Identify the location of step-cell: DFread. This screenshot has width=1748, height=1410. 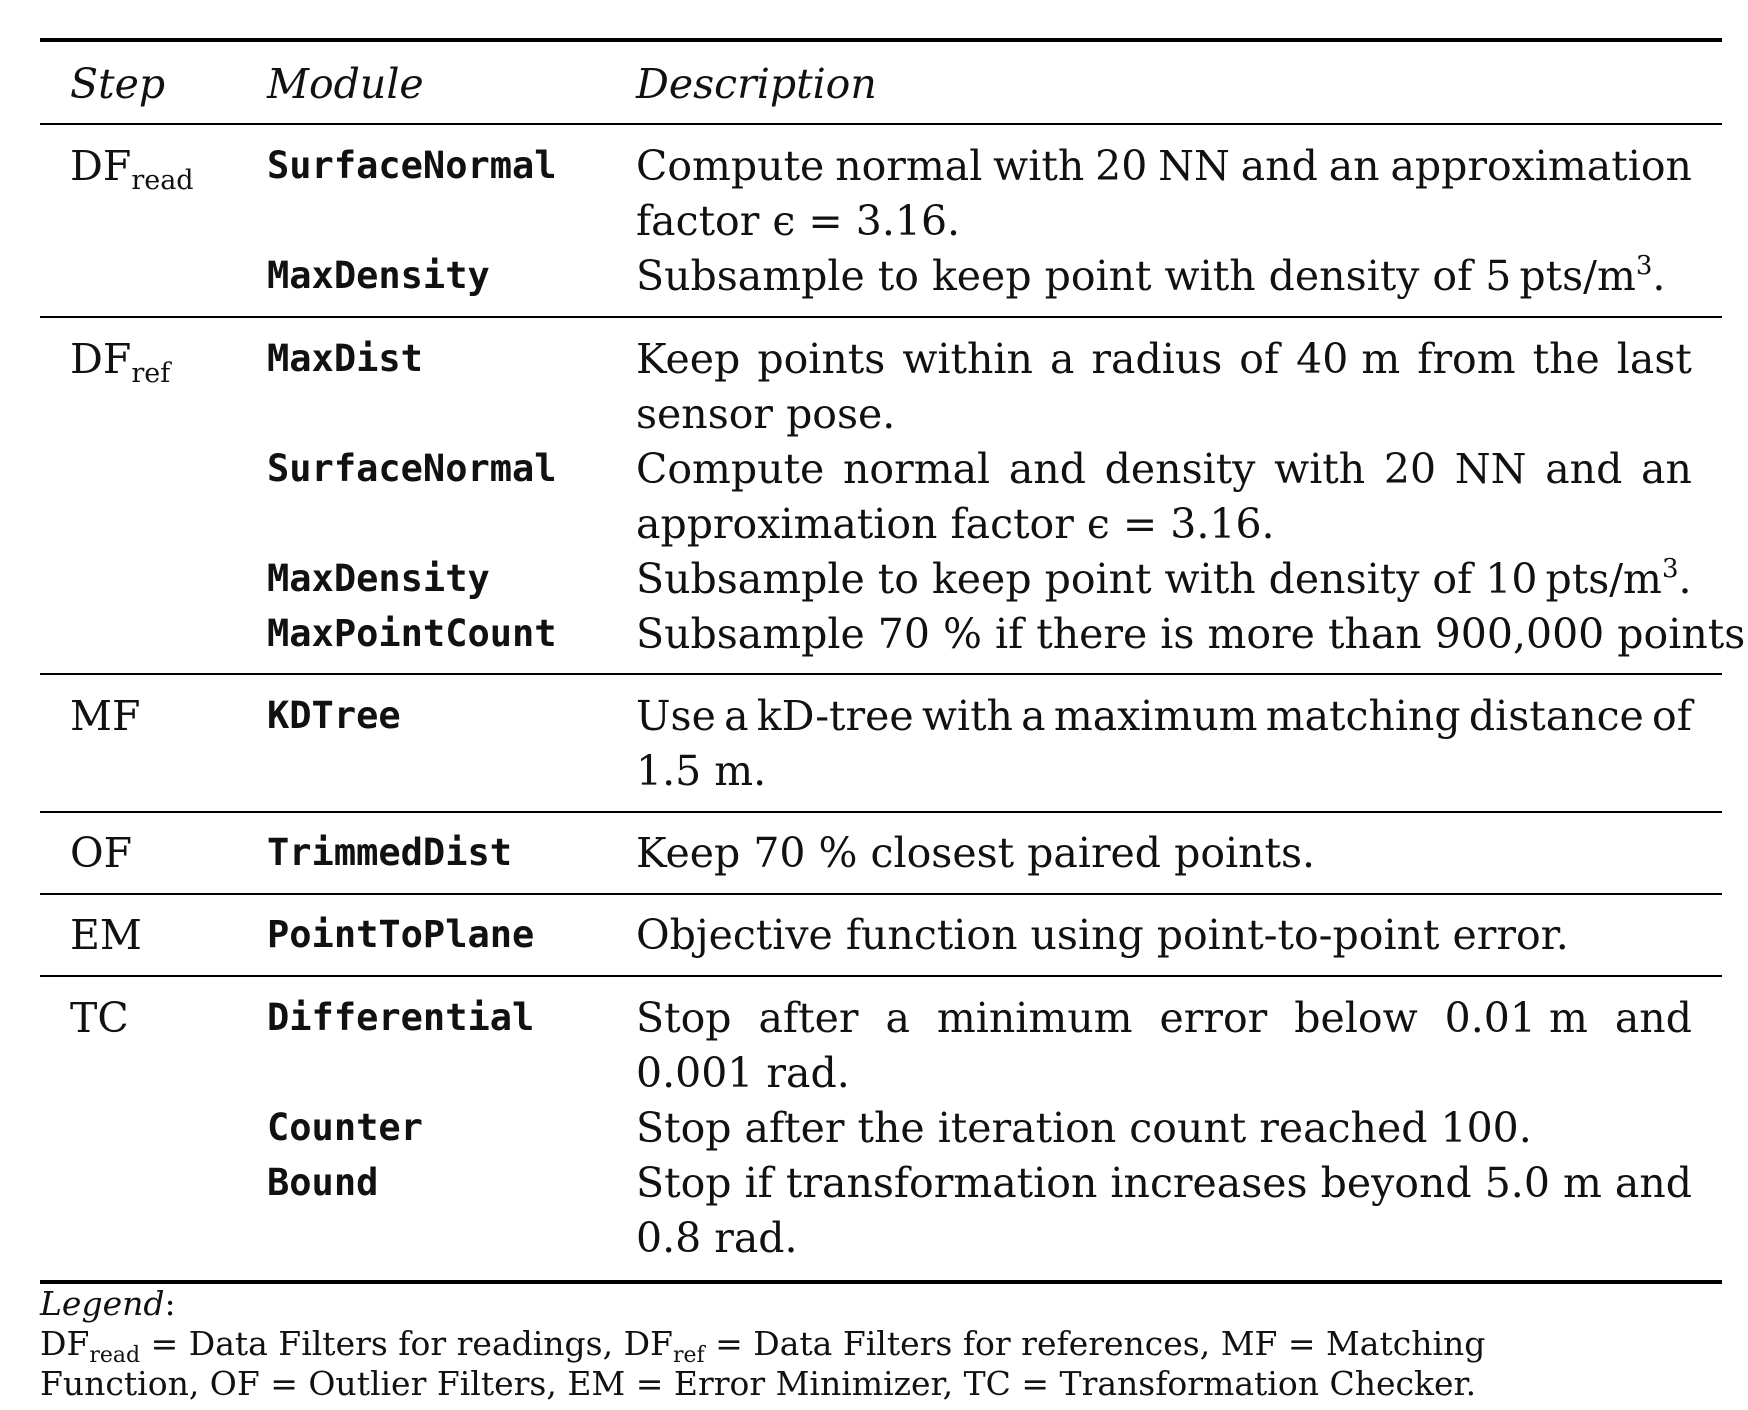
(132, 169).